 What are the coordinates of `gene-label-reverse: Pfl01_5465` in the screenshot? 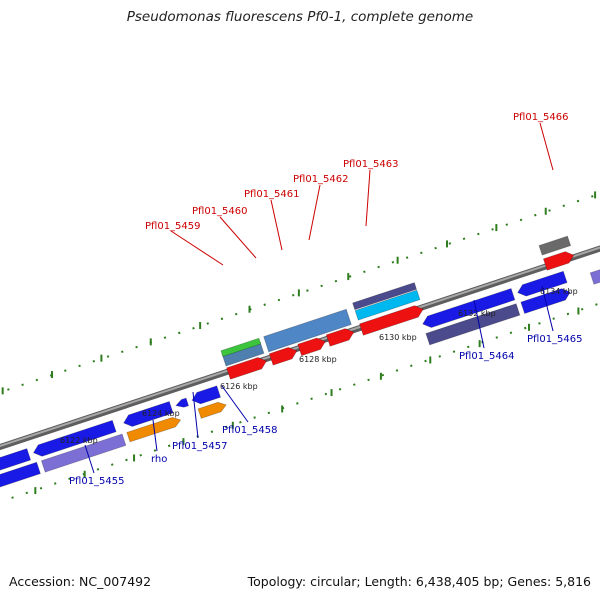 It's located at (555, 339).